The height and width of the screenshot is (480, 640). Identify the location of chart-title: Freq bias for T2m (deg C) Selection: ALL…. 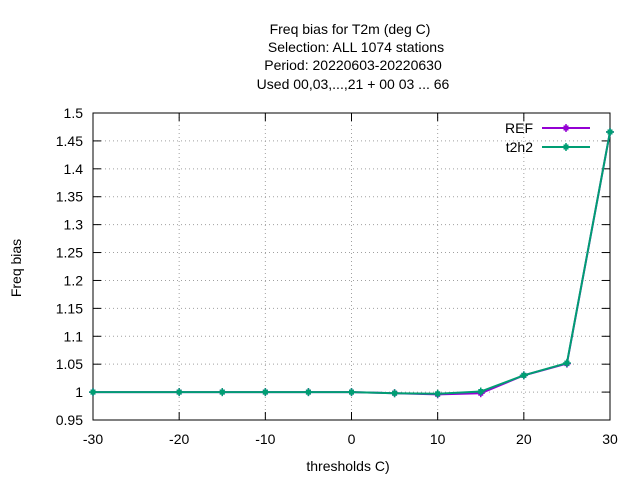
(353, 56).